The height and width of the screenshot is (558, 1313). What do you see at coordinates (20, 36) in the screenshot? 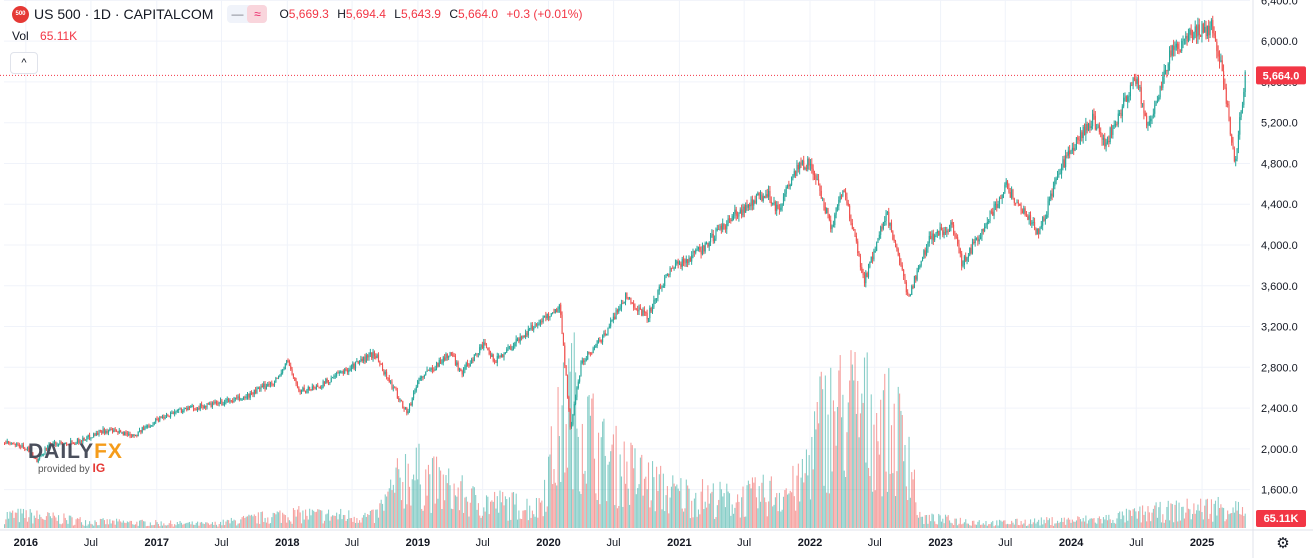
I see `volume-label: Vol` at bounding box center [20, 36].